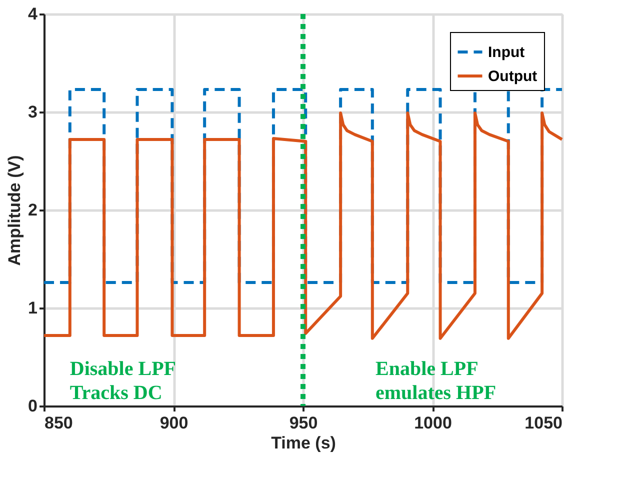 Image resolution: width=633 pixels, height=479 pixels. I want to click on y-tick-label: 4, so click(33, 14).